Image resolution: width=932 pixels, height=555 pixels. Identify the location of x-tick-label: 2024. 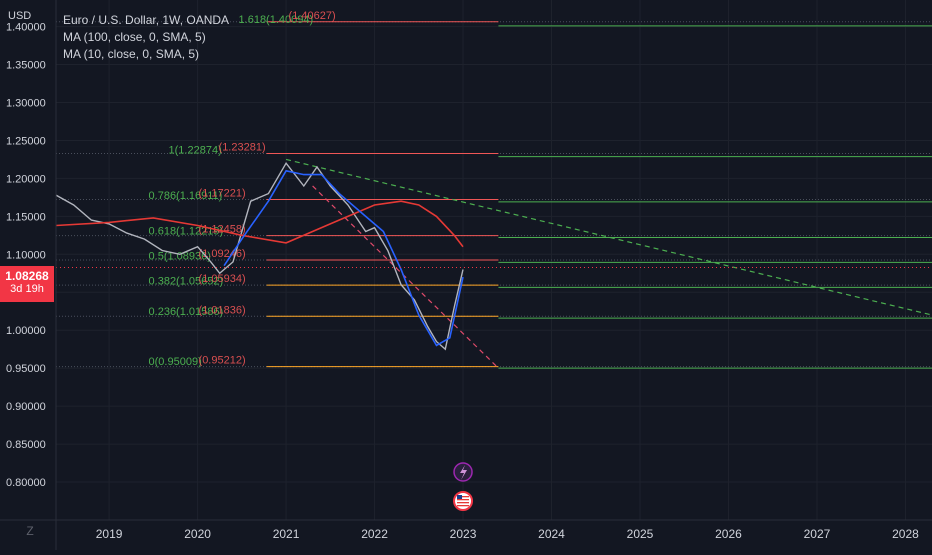
(551, 534).